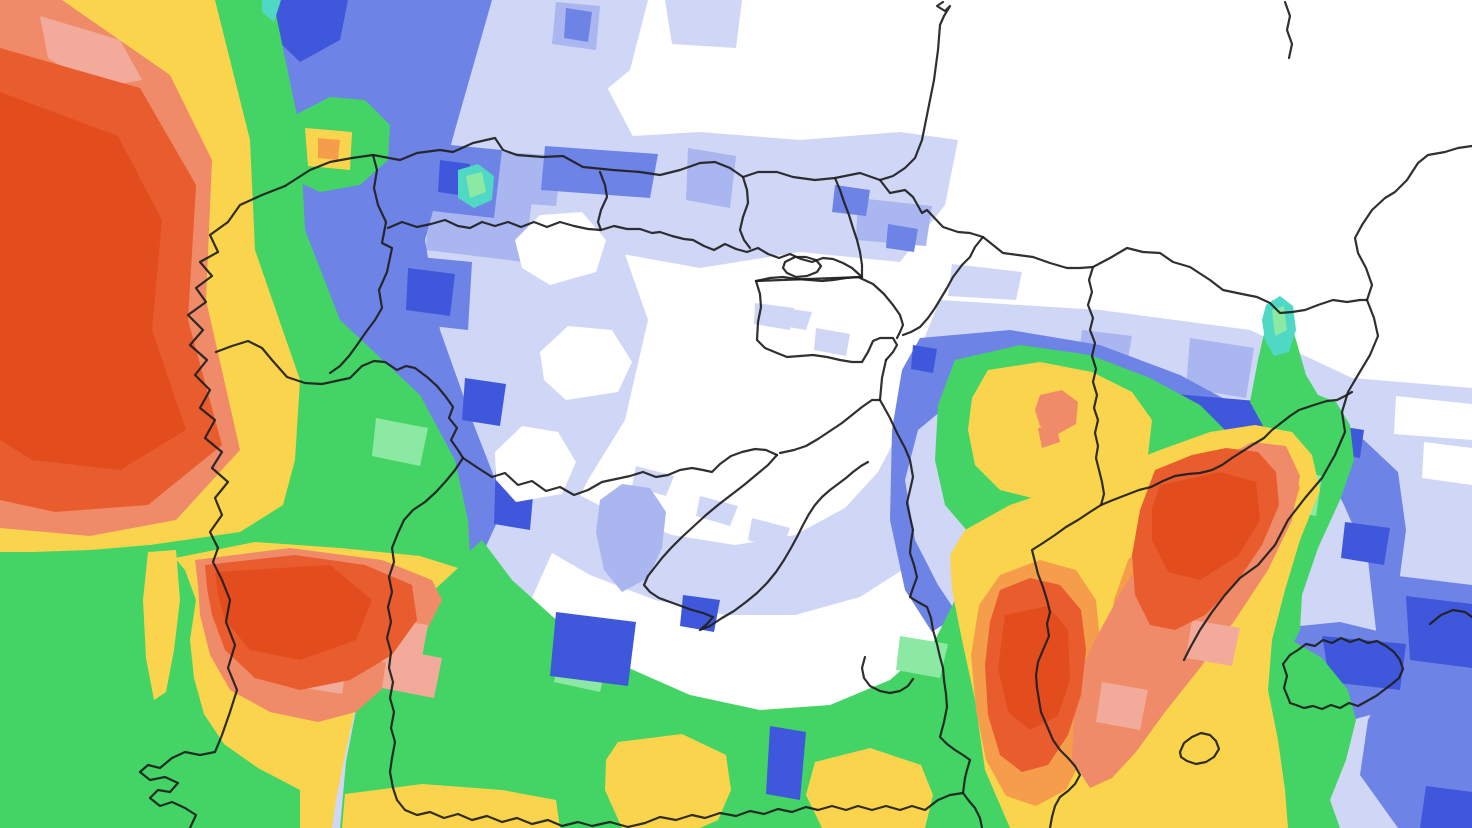  I want to click on border-cantabrian-south, so click(625, 248).